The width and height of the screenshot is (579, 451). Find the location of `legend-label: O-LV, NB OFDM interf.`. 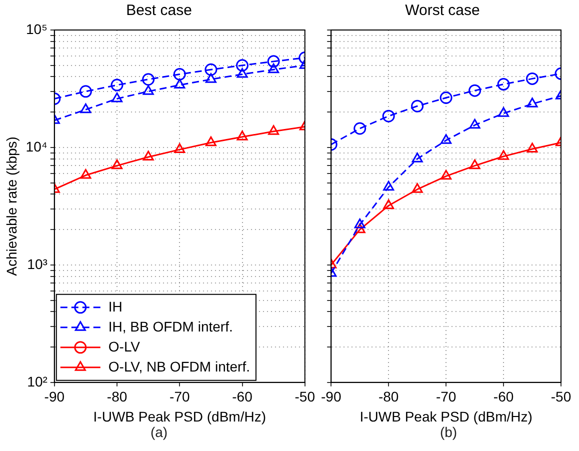

legend-label: O-LV, NB OFDM interf. is located at coordinates (179, 366).